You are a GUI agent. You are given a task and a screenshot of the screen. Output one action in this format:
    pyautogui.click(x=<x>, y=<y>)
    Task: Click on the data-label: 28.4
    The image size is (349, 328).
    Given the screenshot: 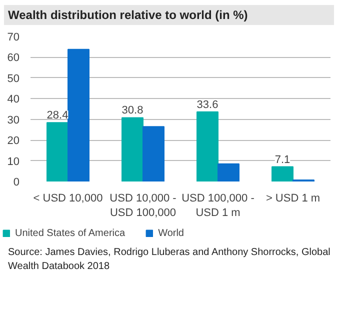 What is the action you would take?
    pyautogui.click(x=57, y=116)
    